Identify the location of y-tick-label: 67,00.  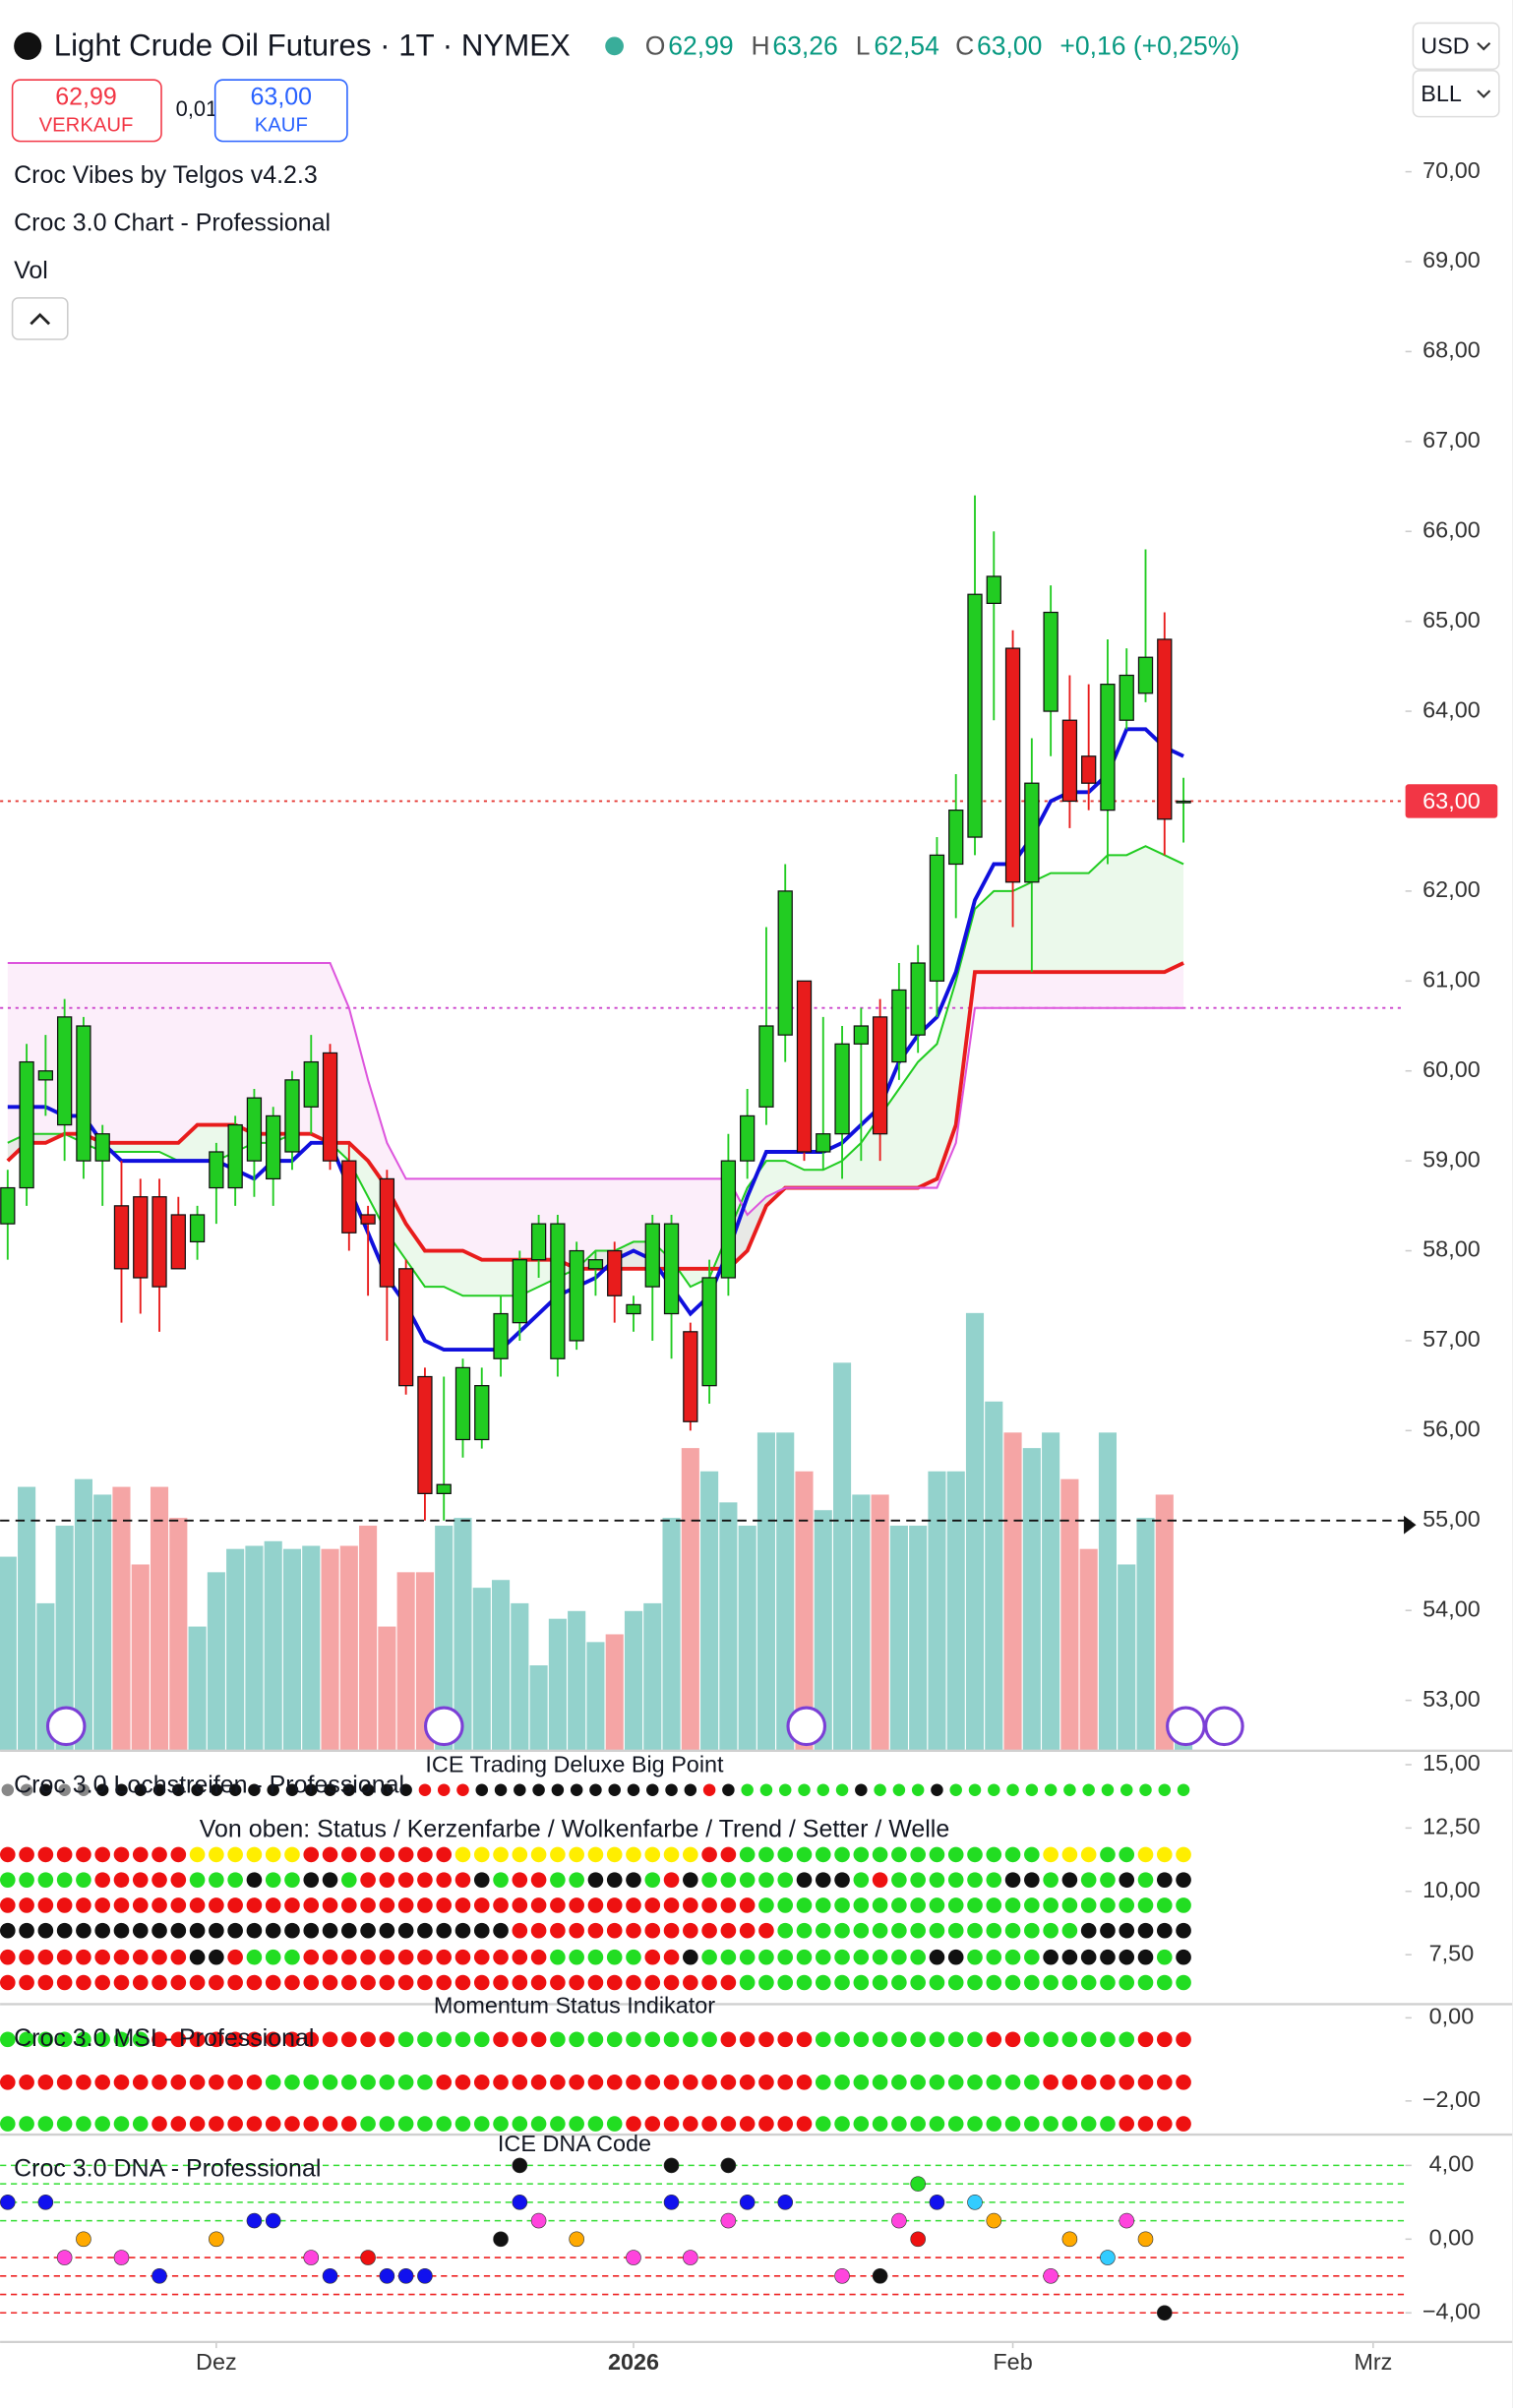
(1451, 439).